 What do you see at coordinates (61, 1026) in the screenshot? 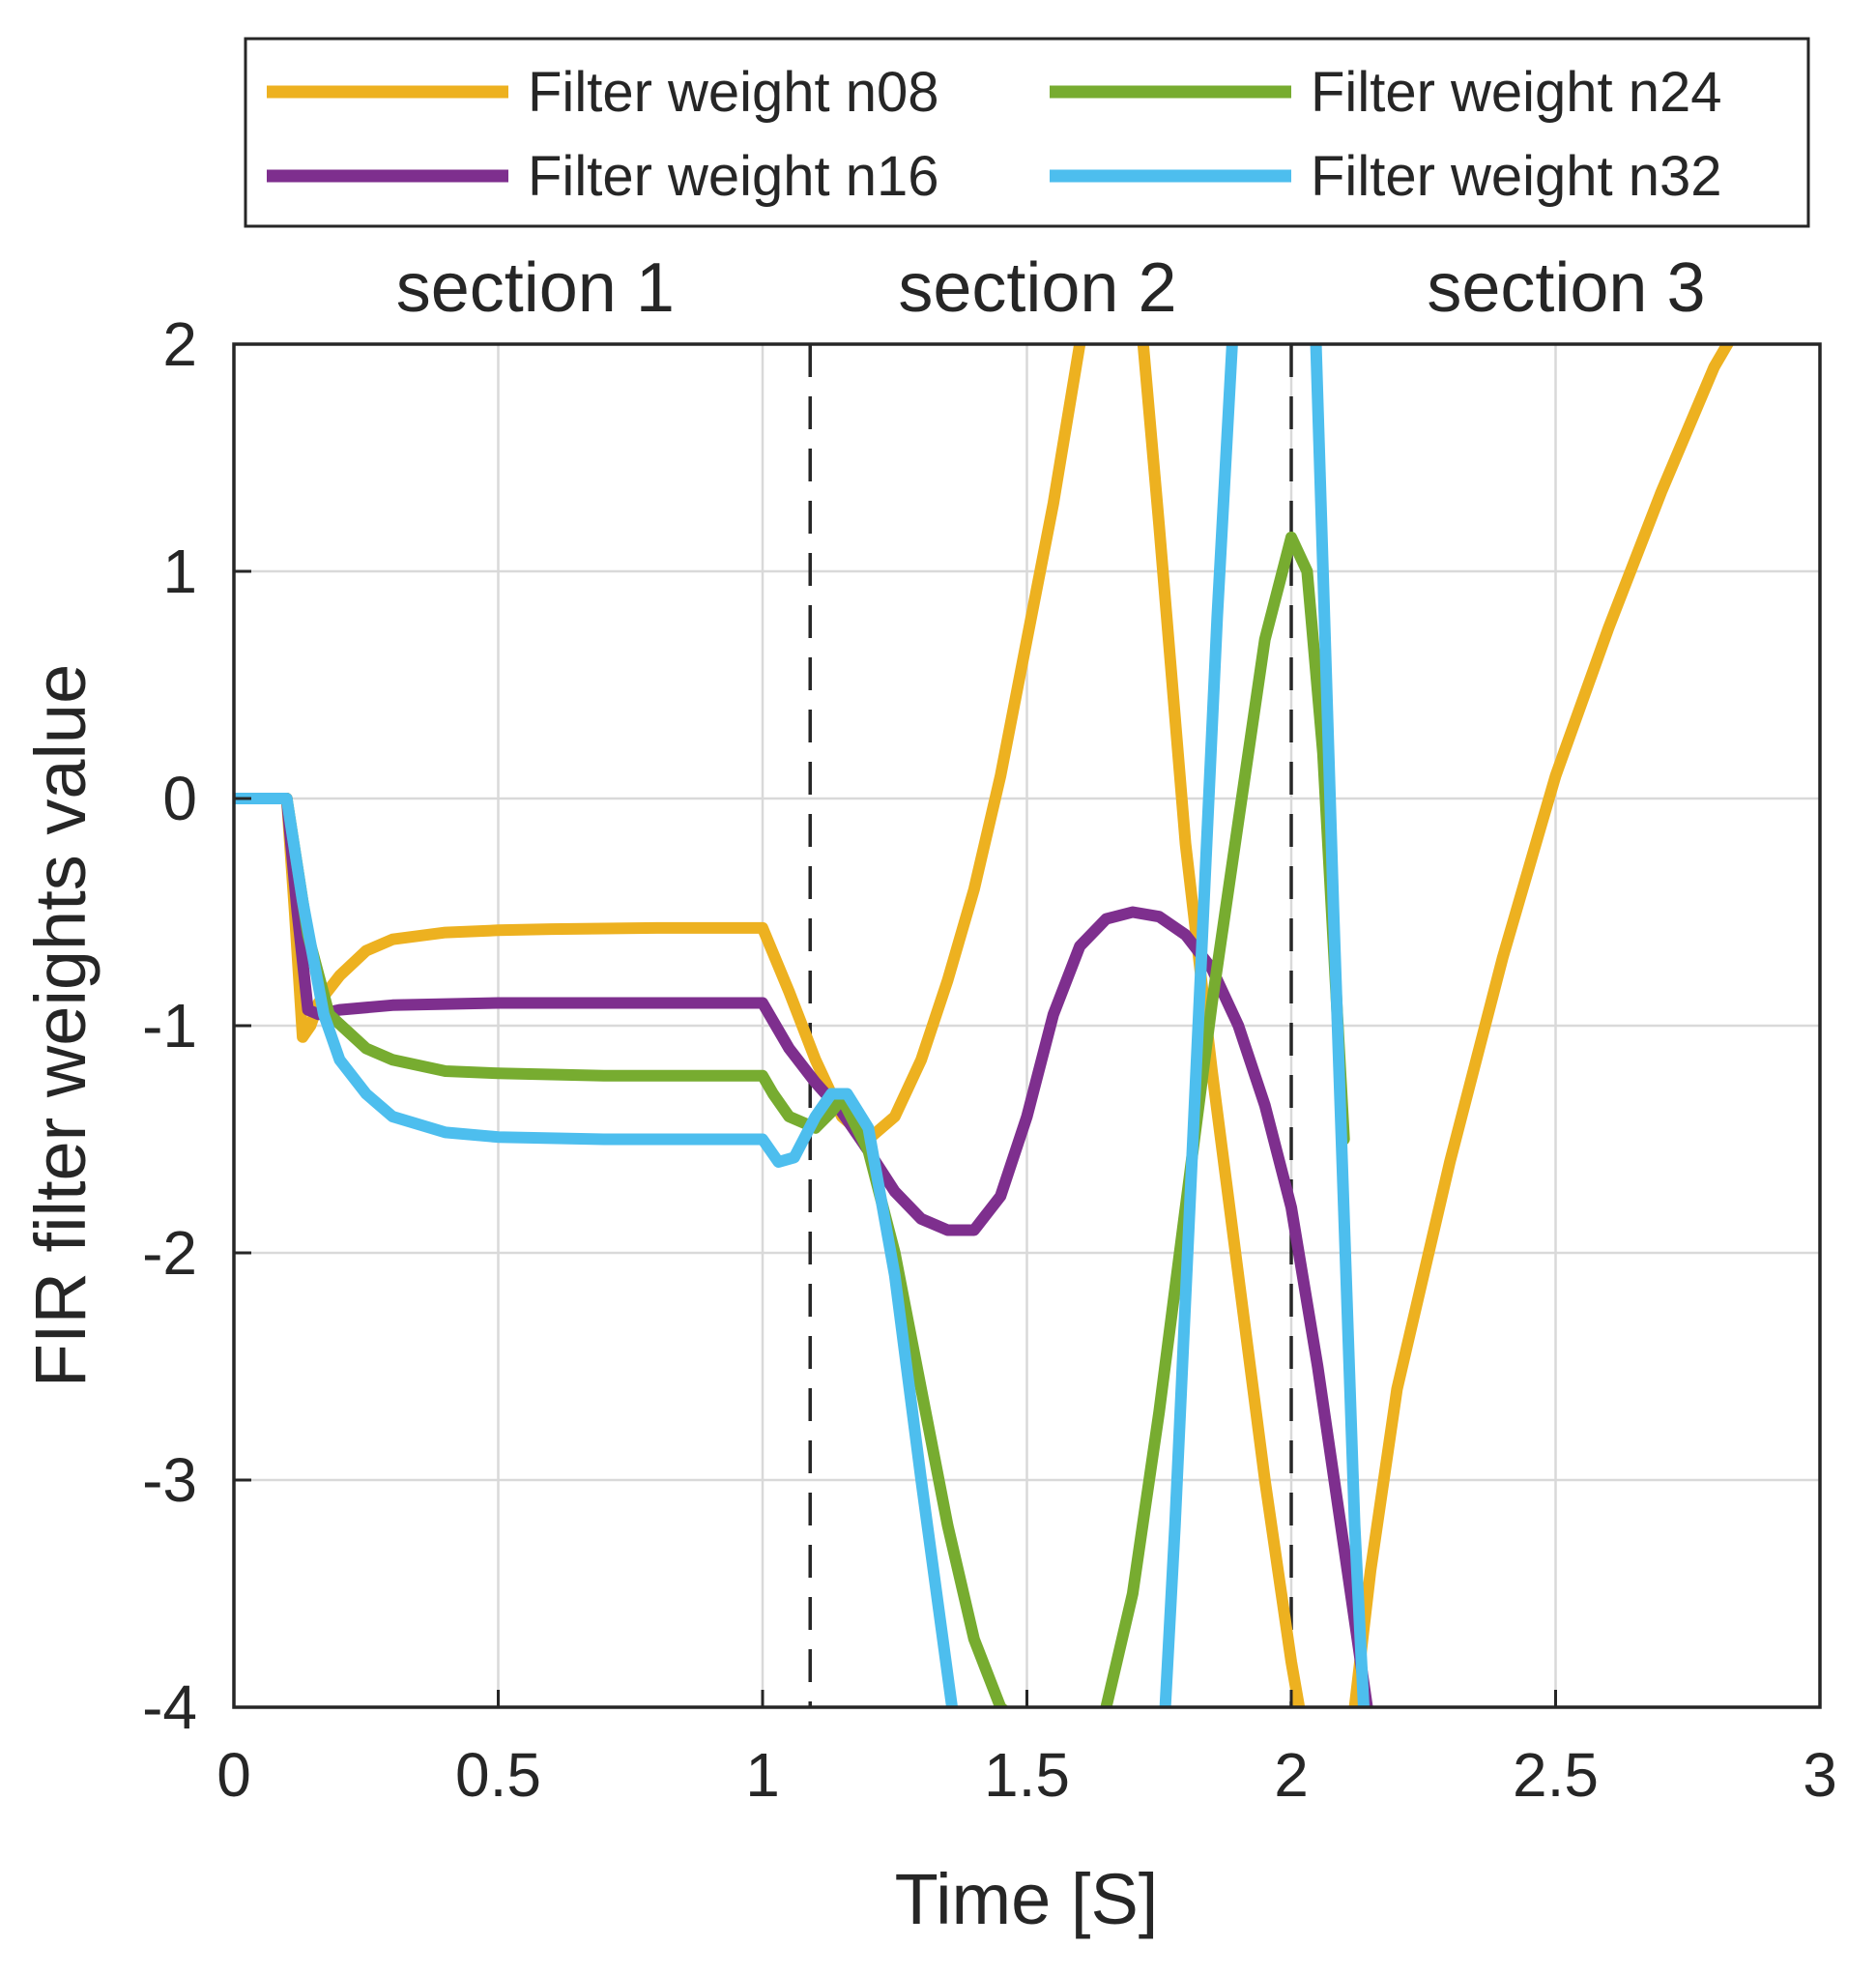
I see `y-axis-label: FIR filter weights value` at bounding box center [61, 1026].